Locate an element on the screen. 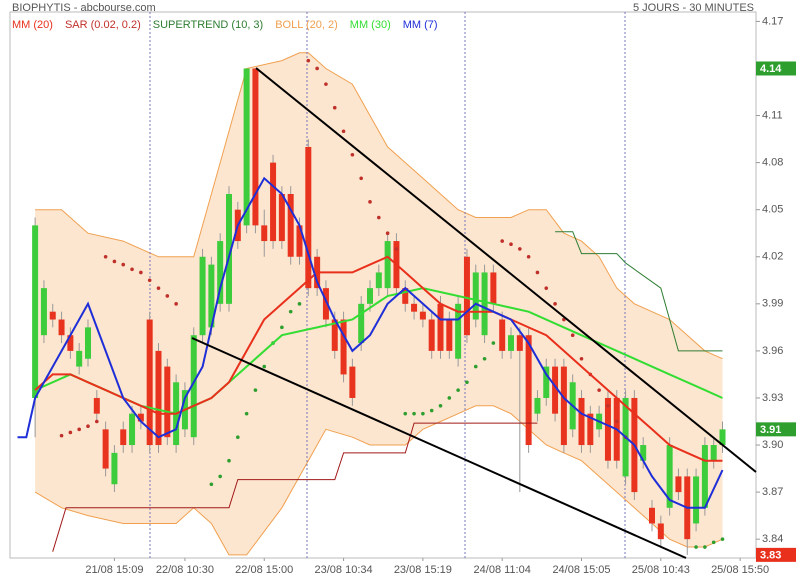  chart-title: BIOPHYTIS - abcbourse.com is located at coordinates (84, 8).